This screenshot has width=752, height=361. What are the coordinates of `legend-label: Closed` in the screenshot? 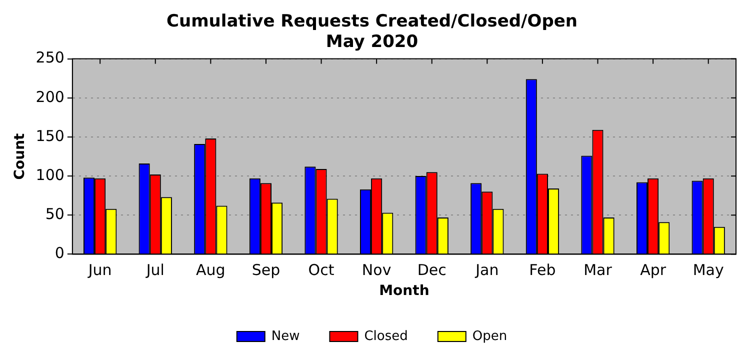 It's located at (386, 336).